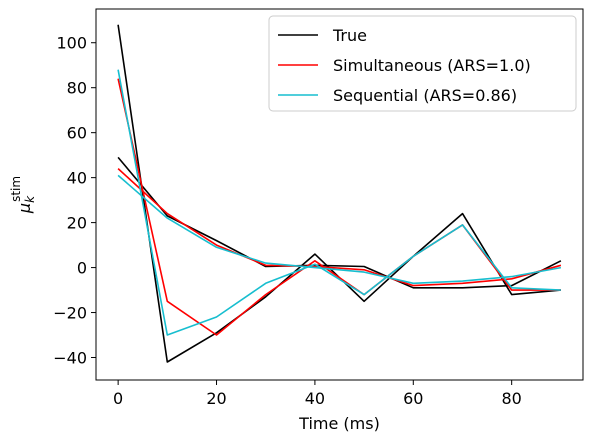  I want to click on x-tick-label: 20, so click(216, 398).